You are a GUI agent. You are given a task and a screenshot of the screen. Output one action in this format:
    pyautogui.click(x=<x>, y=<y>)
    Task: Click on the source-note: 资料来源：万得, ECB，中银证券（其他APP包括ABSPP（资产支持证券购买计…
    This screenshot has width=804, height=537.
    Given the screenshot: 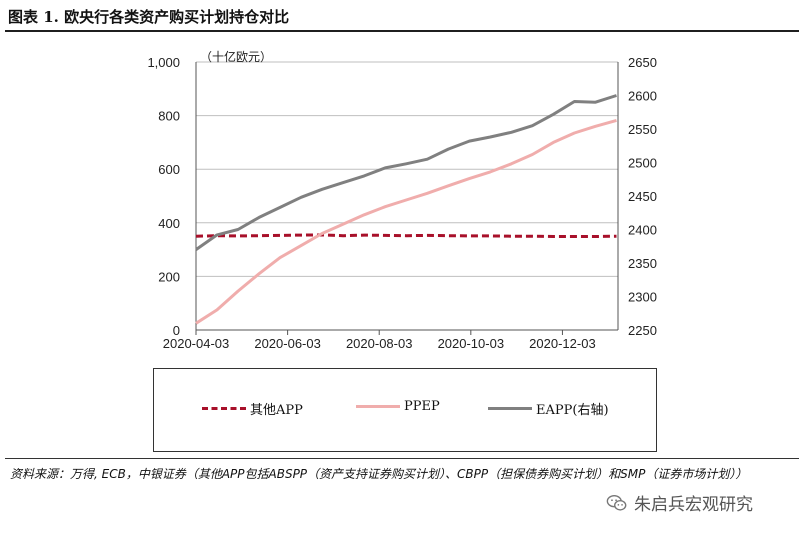 What is the action you would take?
    pyautogui.click(x=379, y=474)
    